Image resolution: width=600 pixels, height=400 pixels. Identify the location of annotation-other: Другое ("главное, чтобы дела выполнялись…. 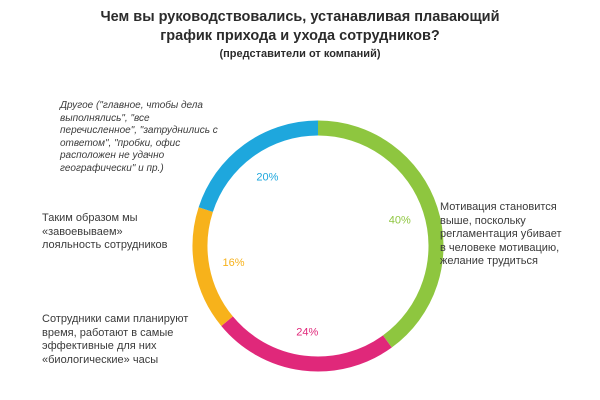
(139, 137).